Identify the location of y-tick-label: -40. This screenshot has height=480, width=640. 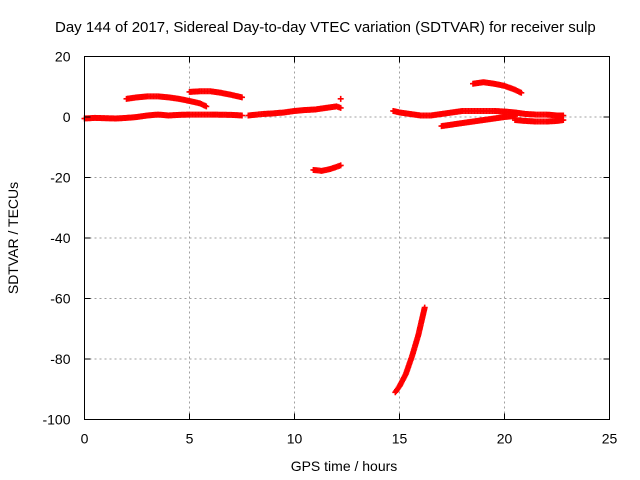
(60, 238).